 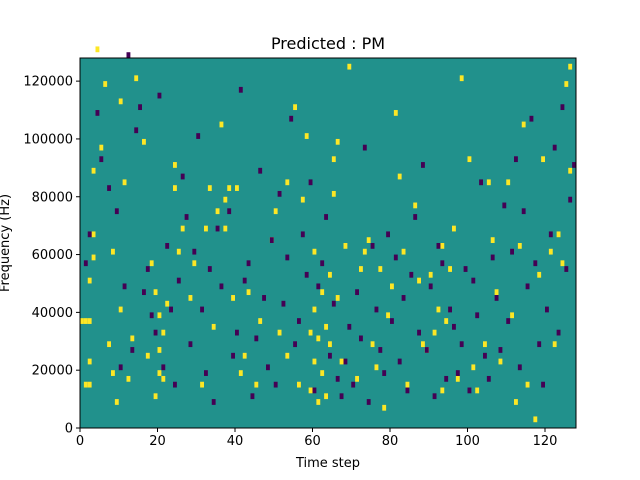 I want to click on x-axis: 0 20 40 60 80 100 120, so click(x=316, y=438).